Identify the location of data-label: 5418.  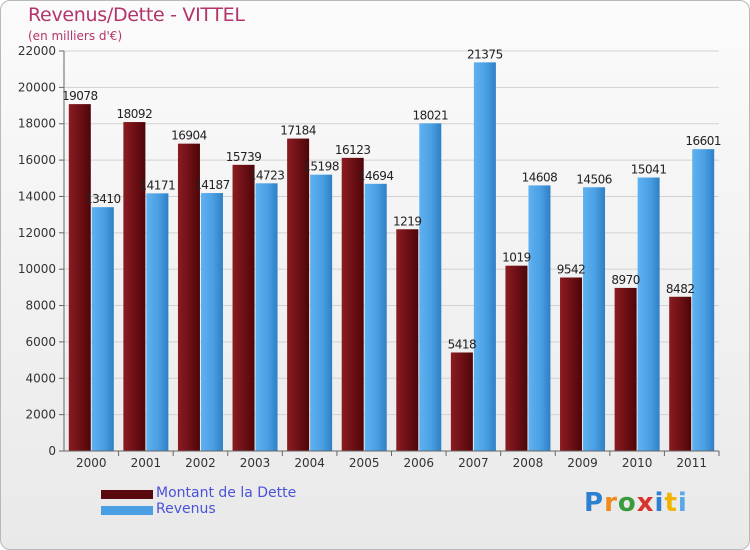
(462, 344).